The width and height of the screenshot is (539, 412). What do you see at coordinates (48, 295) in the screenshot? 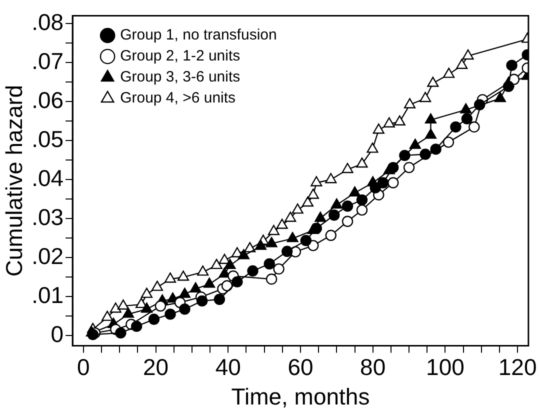
I see `y-tick-label: .01` at bounding box center [48, 295].